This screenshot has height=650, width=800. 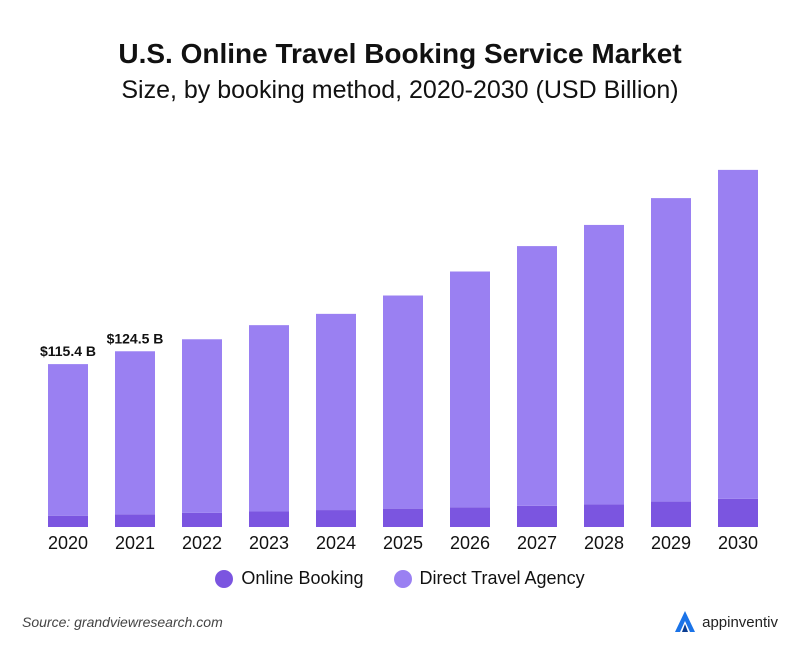 What do you see at coordinates (403, 543) in the screenshot?
I see `x-tick-label-2025: 2025` at bounding box center [403, 543].